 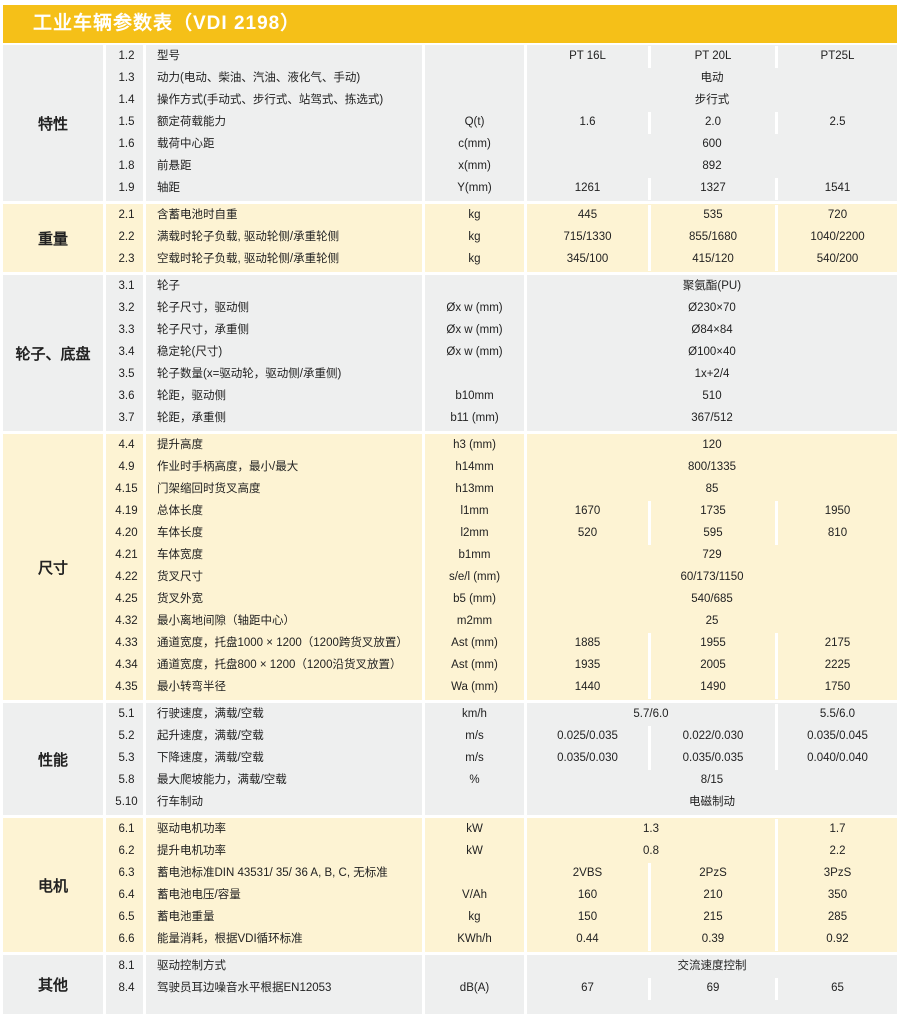 I want to click on item-description: 最小离地间隙（轴距中心）, so click(x=226, y=621).